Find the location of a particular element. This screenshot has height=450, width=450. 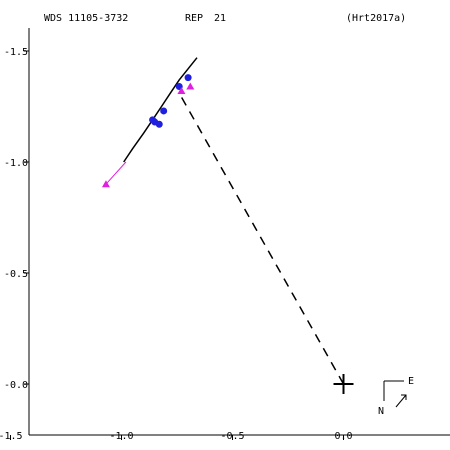

compass-arrow-head is located at coordinates (404, 397).